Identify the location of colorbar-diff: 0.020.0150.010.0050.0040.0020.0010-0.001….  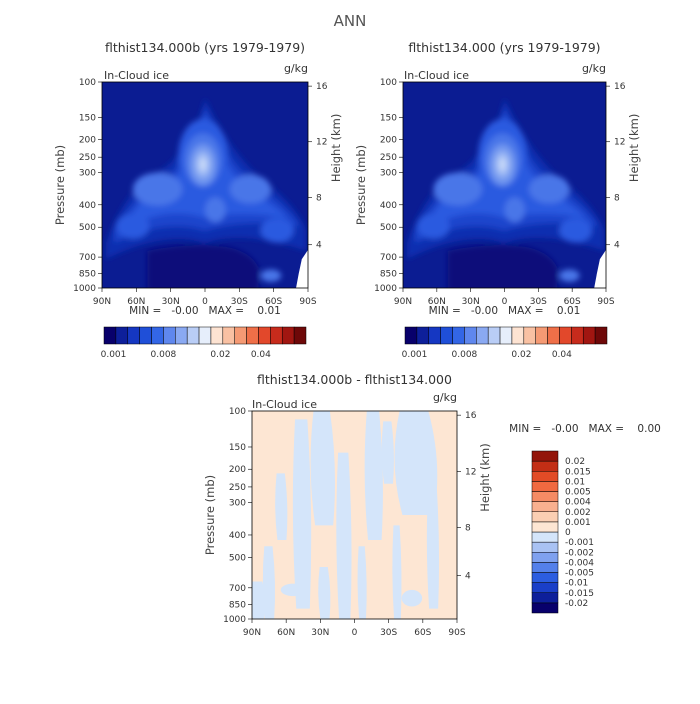
(562, 532).